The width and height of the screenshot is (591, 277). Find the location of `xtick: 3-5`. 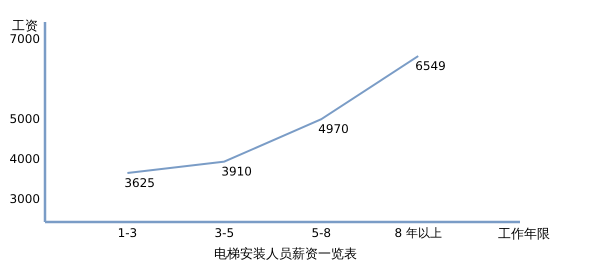

xtick: 3-5 is located at coordinates (224, 233).